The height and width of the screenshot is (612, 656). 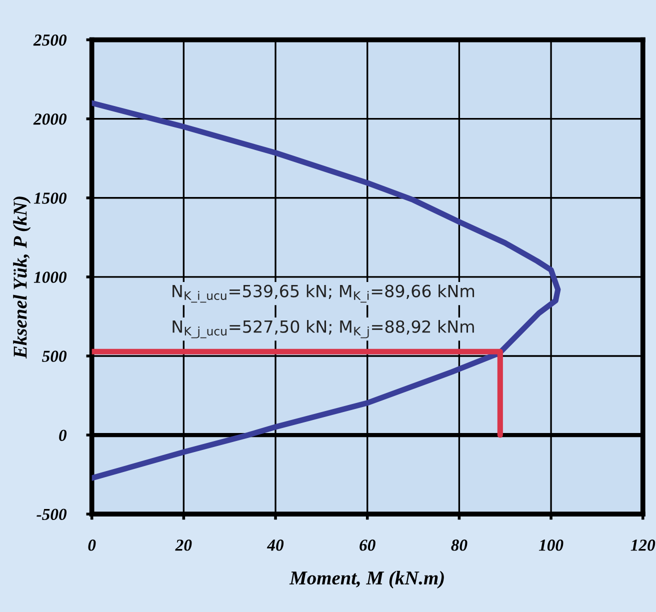 I want to click on x-tick-label: 60, so click(x=368, y=545).